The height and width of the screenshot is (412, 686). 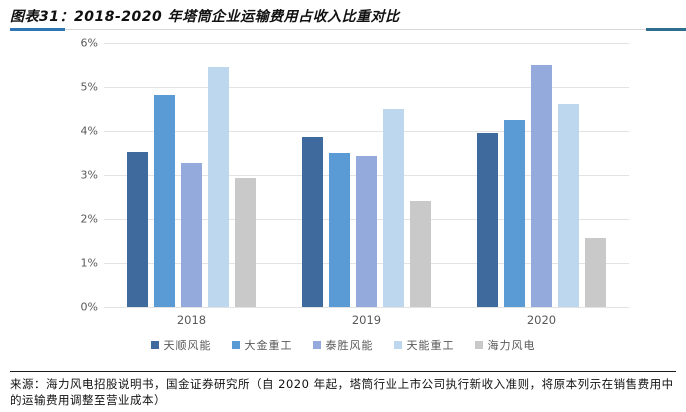 What do you see at coordinates (89, 87) in the screenshot?
I see `y-tick-label: 5%` at bounding box center [89, 87].